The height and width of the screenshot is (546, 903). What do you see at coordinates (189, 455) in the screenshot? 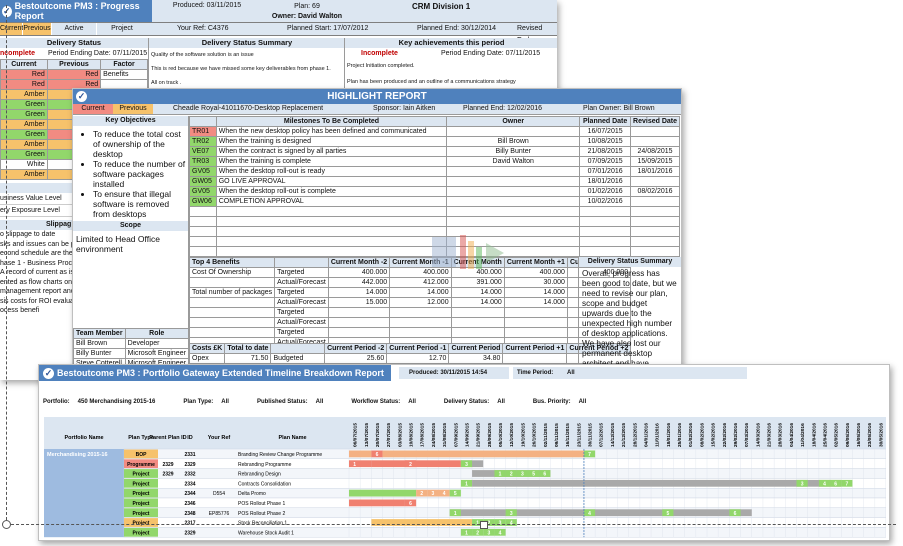
I see `timeline-id-text: 2331` at bounding box center [189, 455].